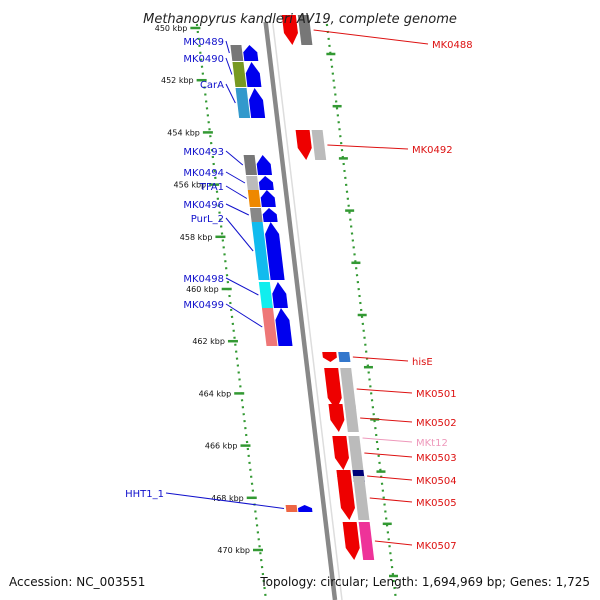 The width and height of the screenshot is (600, 600). I want to click on gene-label-mk0498: MK0498, so click(203, 279).